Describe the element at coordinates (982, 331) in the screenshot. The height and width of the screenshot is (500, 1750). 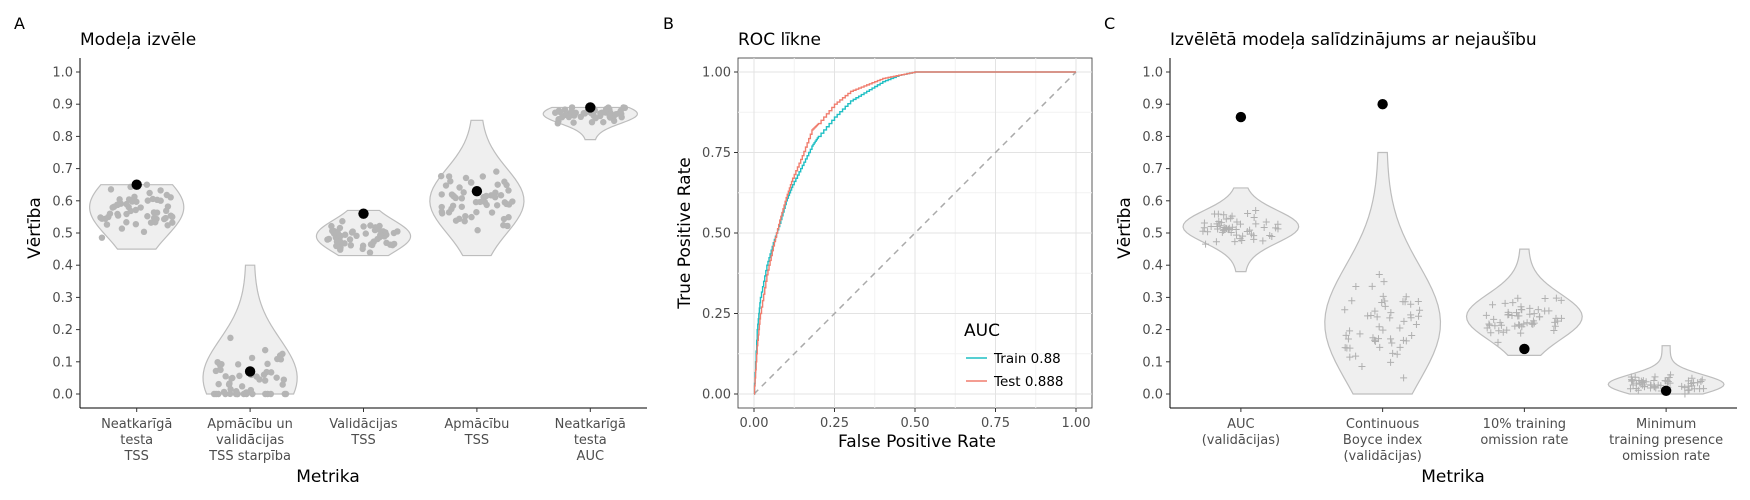
I see `legend-title: AUC` at that location.